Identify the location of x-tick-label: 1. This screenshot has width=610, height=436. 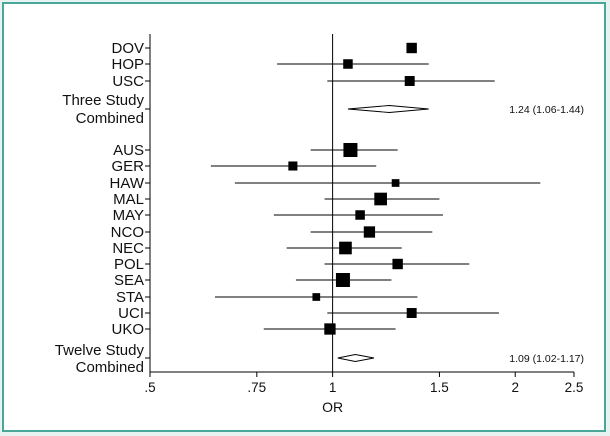
(333, 387).